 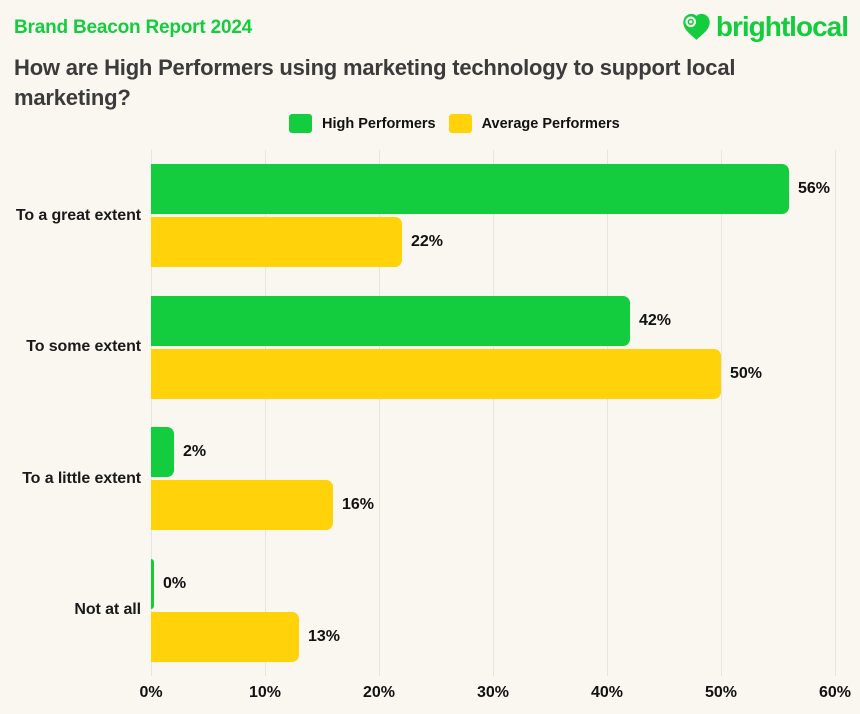 What do you see at coordinates (265, 692) in the screenshot?
I see `x-axis-tick-label-10: 10%` at bounding box center [265, 692].